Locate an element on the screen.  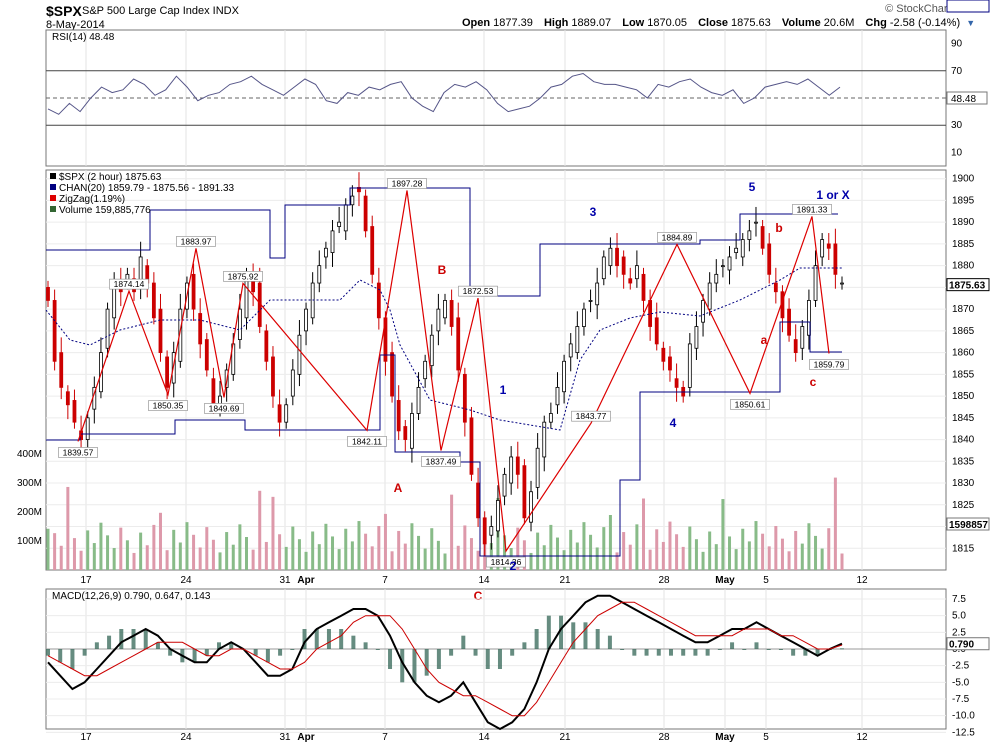
price-y-tick-label: 1840 is located at coordinates (963, 440).